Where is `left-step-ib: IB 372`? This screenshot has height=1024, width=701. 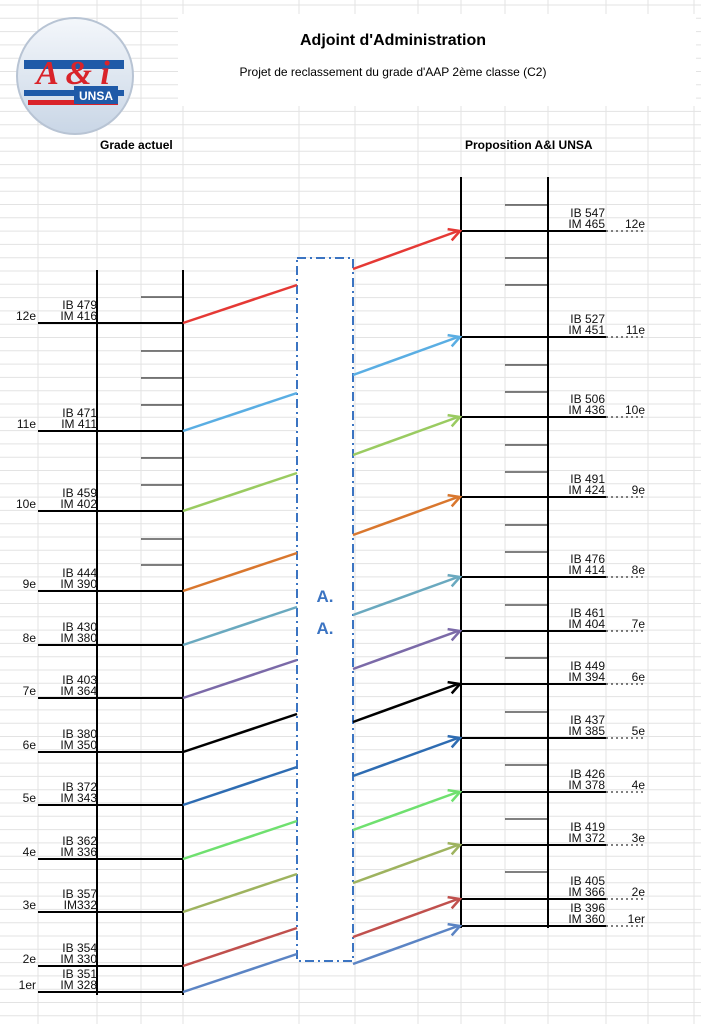
left-step-ib: IB 372 is located at coordinates (79, 787).